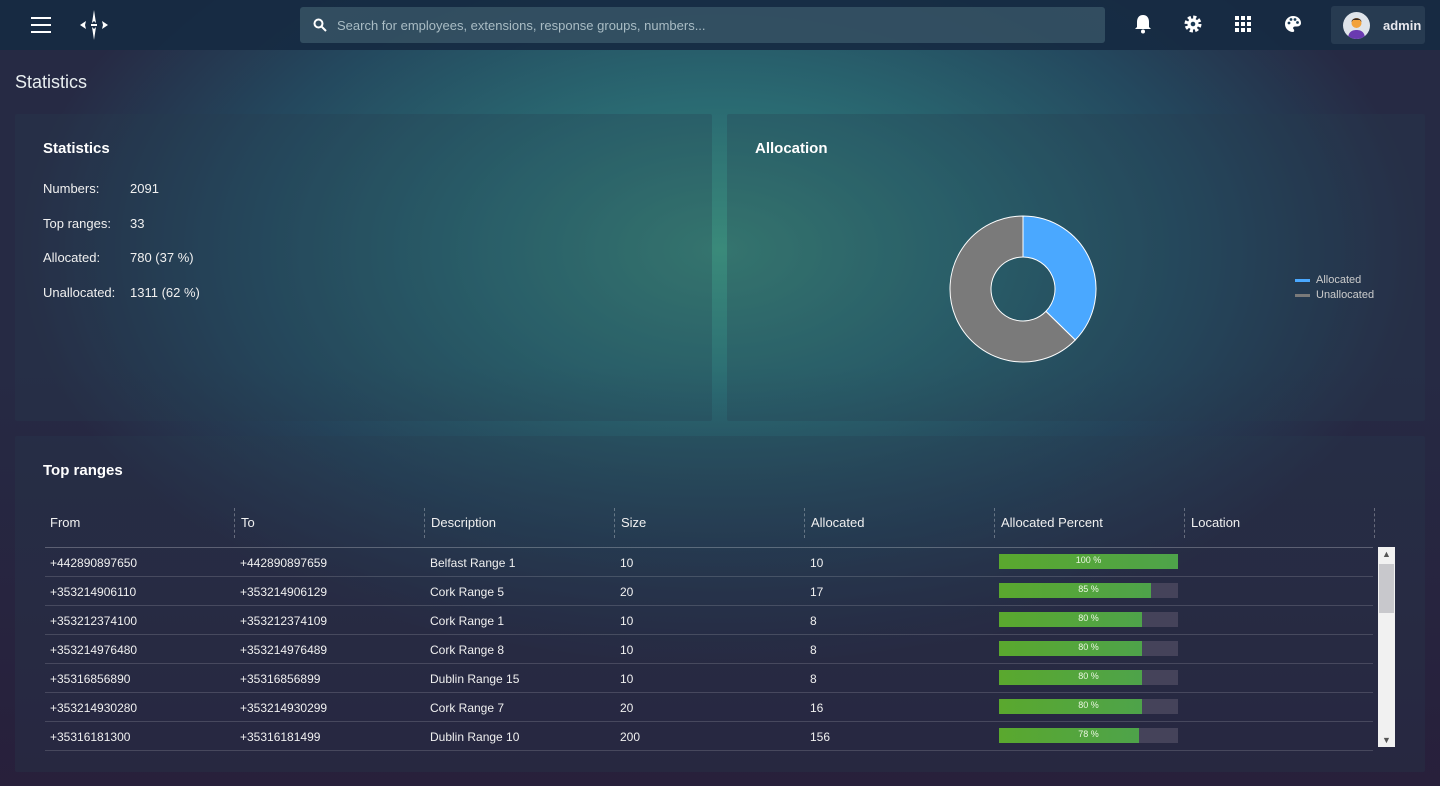 This screenshot has height=786, width=1440. I want to click on top-bar: admin, so click(720, 25).